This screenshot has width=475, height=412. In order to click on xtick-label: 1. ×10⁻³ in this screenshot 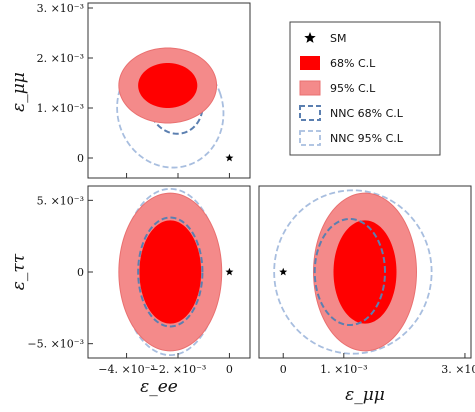, I will do `click(343, 369)`.